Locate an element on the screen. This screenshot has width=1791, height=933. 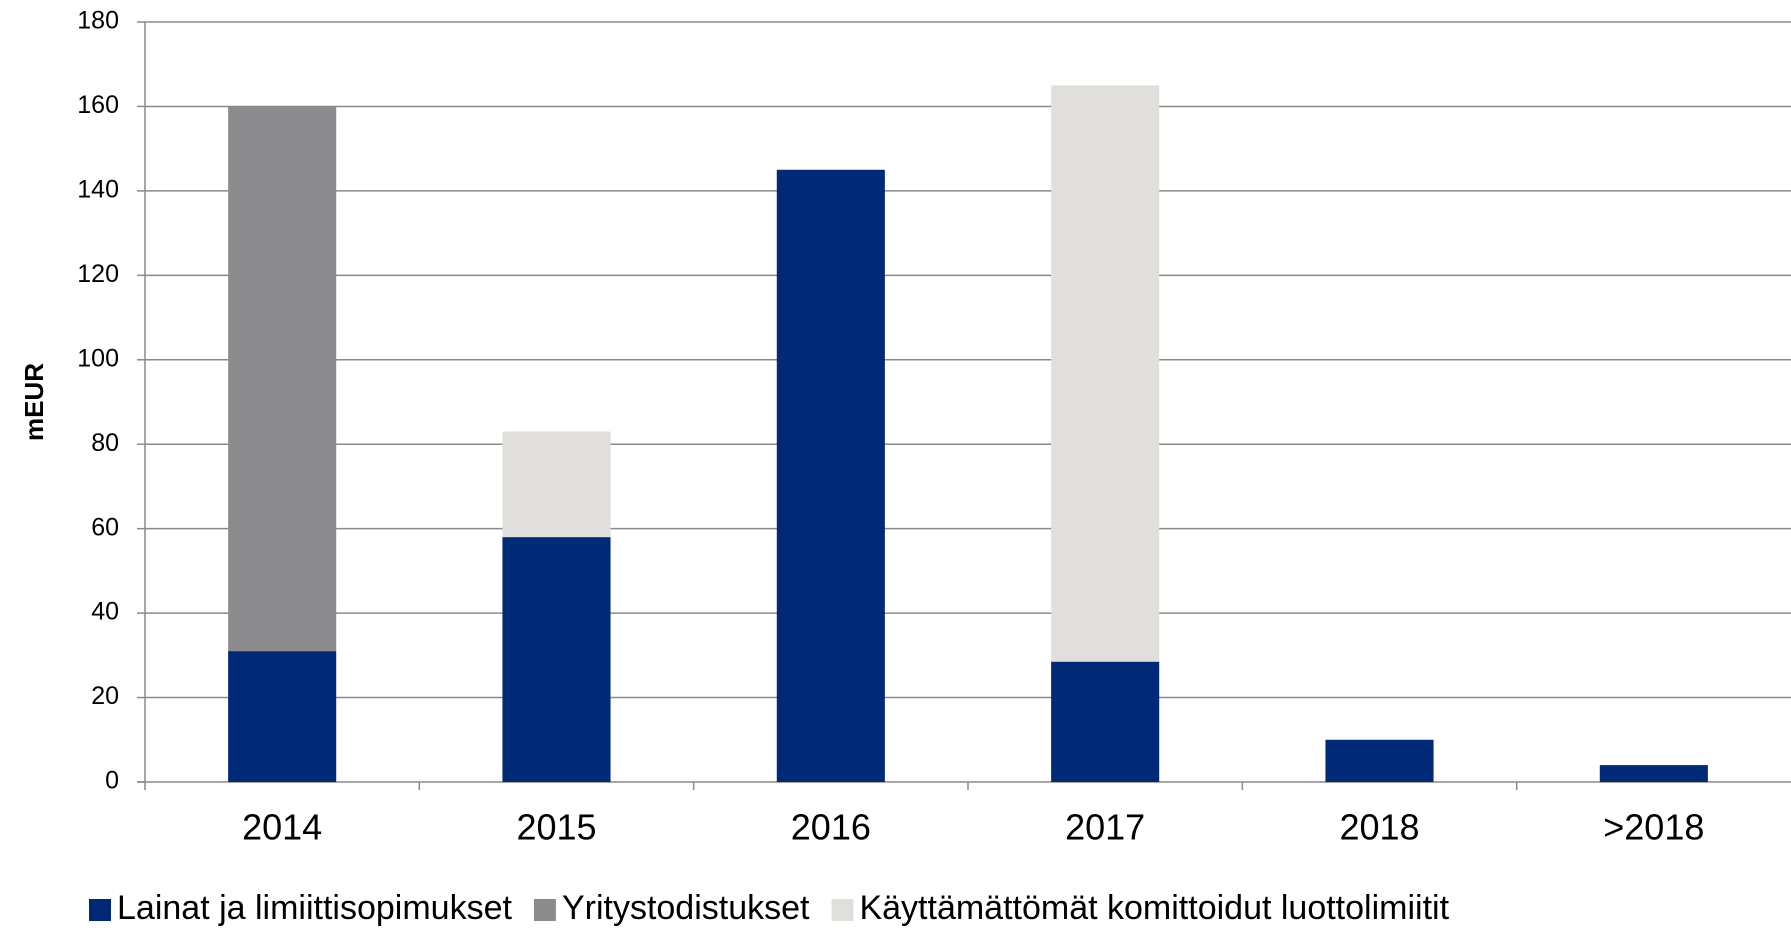
y-tick-label: 40 is located at coordinates (105, 612).